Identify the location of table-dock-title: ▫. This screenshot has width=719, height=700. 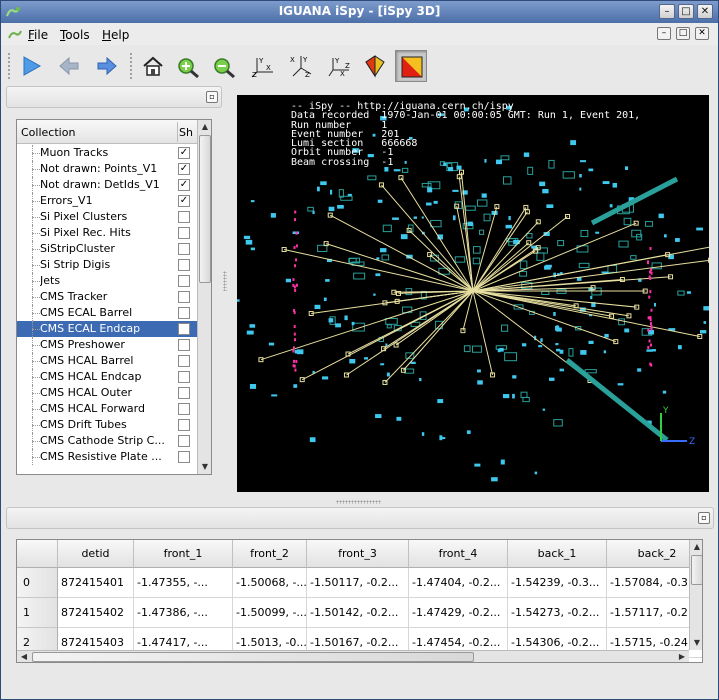
(360, 518).